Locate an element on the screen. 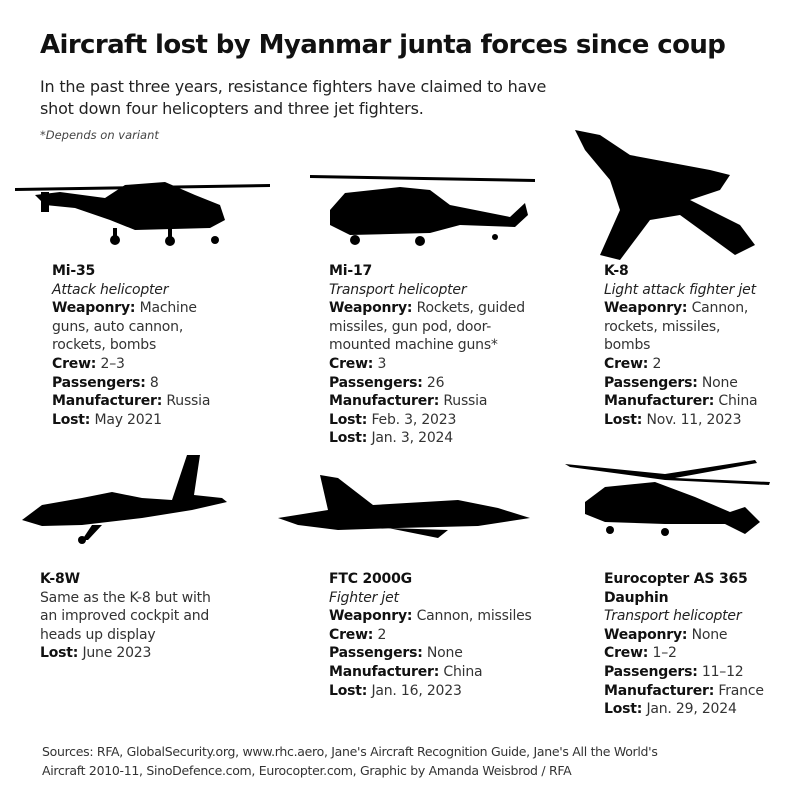  aircraft-name: Mi-17 is located at coordinates (351, 271).